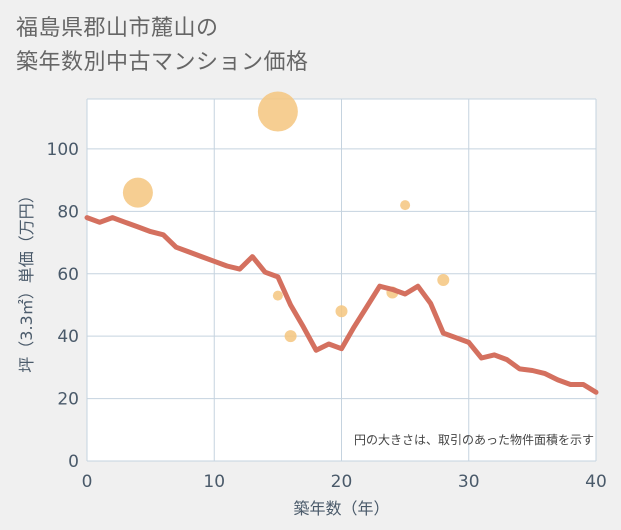 The height and width of the screenshot is (530, 621). What do you see at coordinates (68, 275) in the screenshot?
I see `y-tick-label: 60` at bounding box center [68, 275].